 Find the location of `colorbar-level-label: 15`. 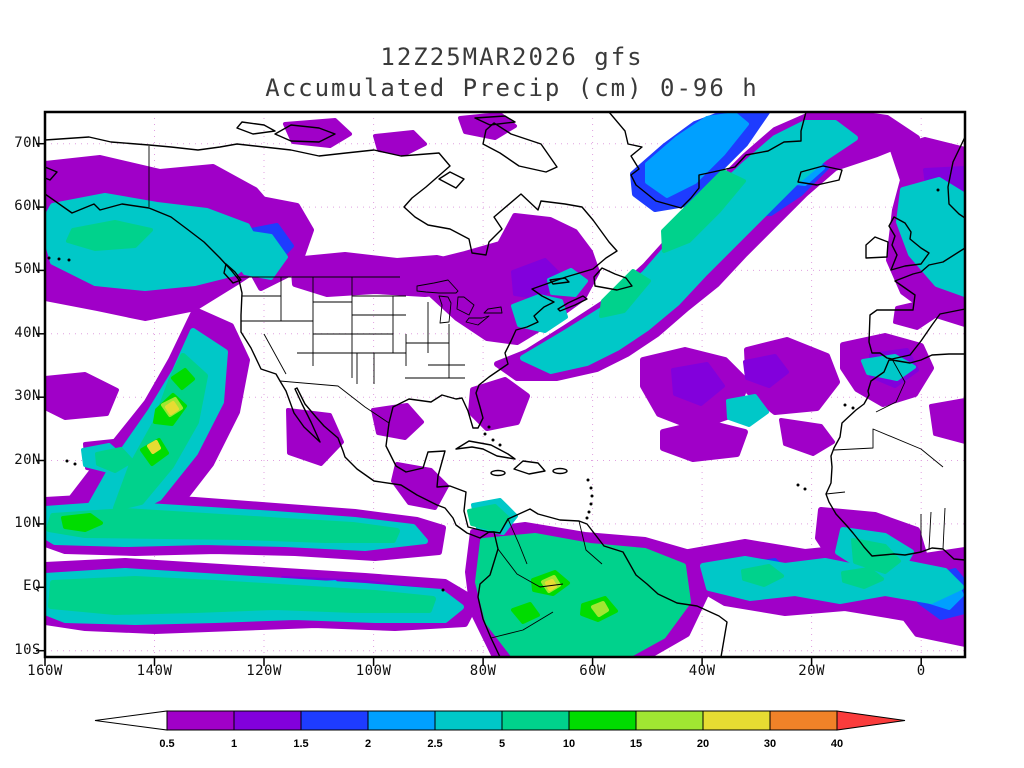

colorbar-level-label: 15 is located at coordinates (636, 744).